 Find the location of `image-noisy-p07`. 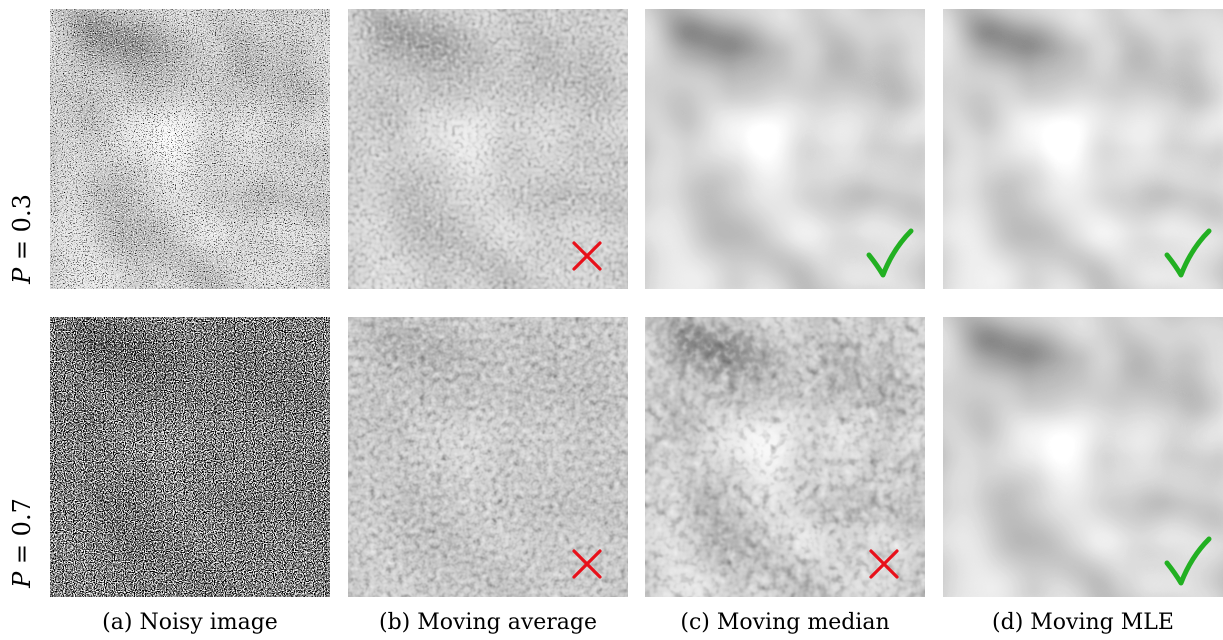

image-noisy-p07 is located at coordinates (190, 457).